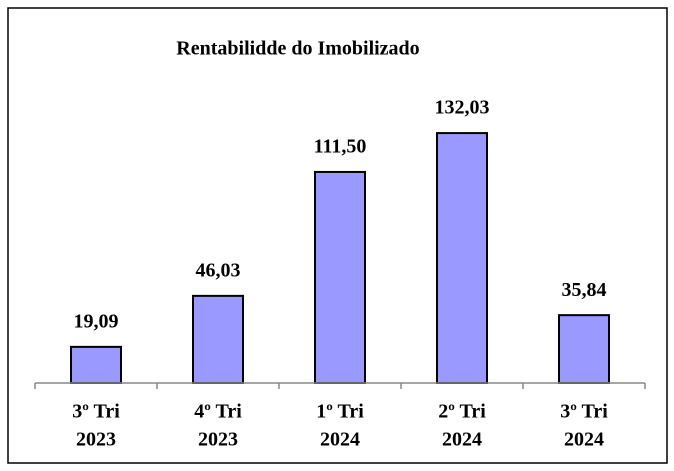 The height and width of the screenshot is (471, 674). I want to click on value-label: 46,03, so click(218, 270).